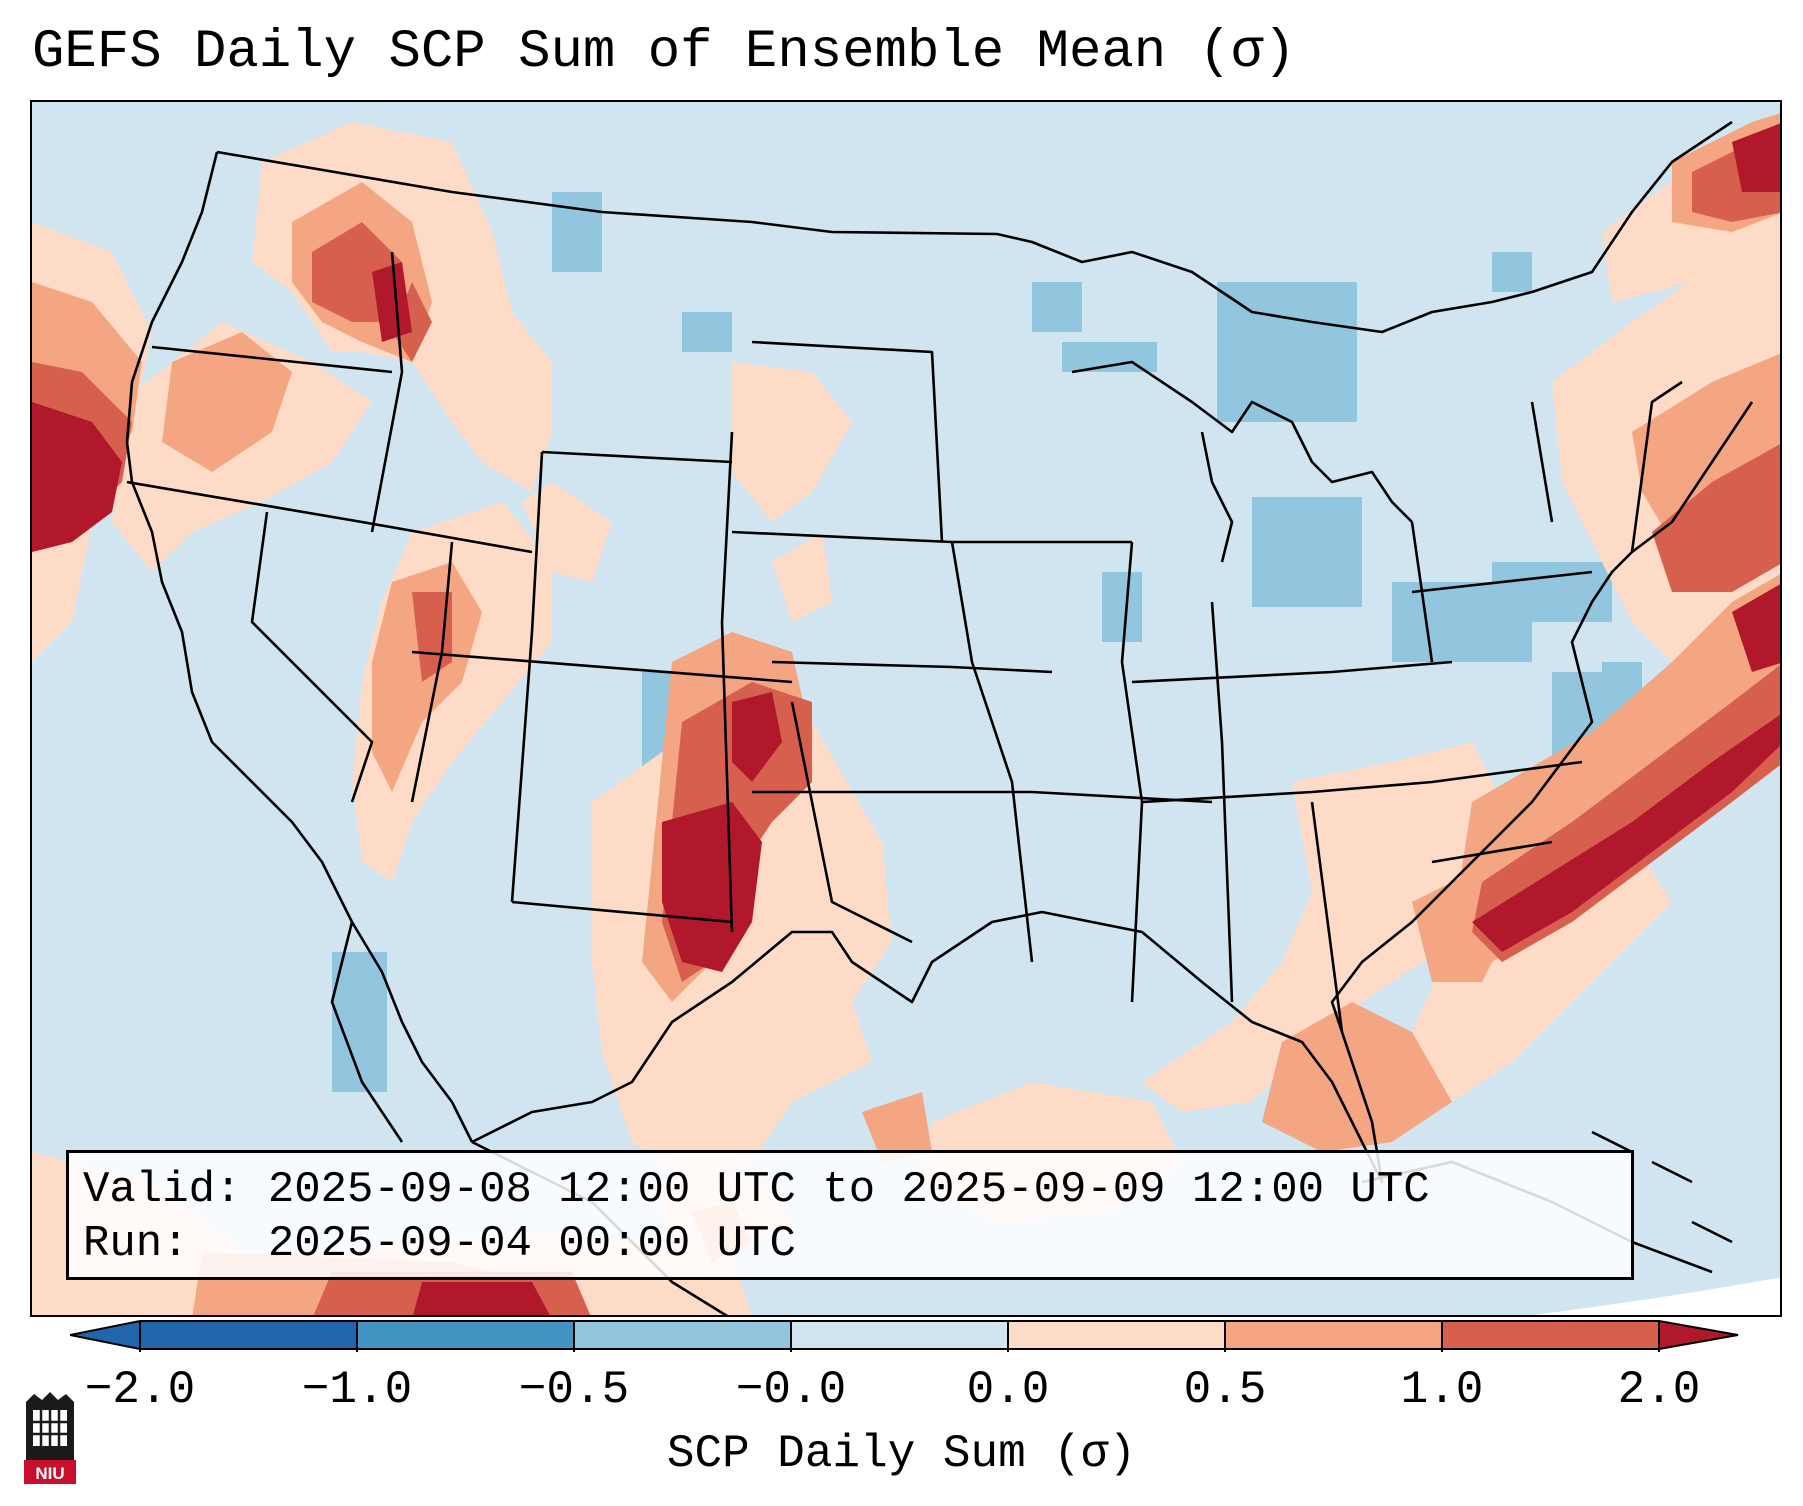 This screenshot has height=1506, width=1803. What do you see at coordinates (1659, 1390) in the screenshot?
I see `colorbar-tick: 2.0` at bounding box center [1659, 1390].